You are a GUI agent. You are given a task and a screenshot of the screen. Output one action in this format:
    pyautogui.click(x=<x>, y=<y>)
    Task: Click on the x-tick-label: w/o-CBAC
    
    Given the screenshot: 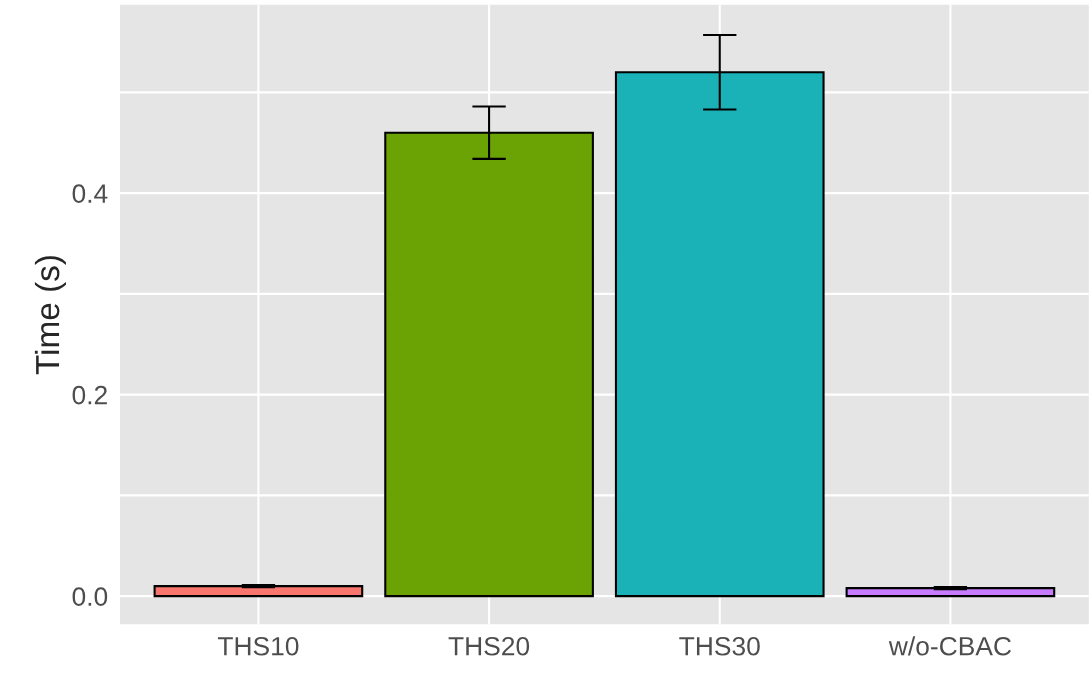 What is the action you would take?
    pyautogui.click(x=949, y=646)
    